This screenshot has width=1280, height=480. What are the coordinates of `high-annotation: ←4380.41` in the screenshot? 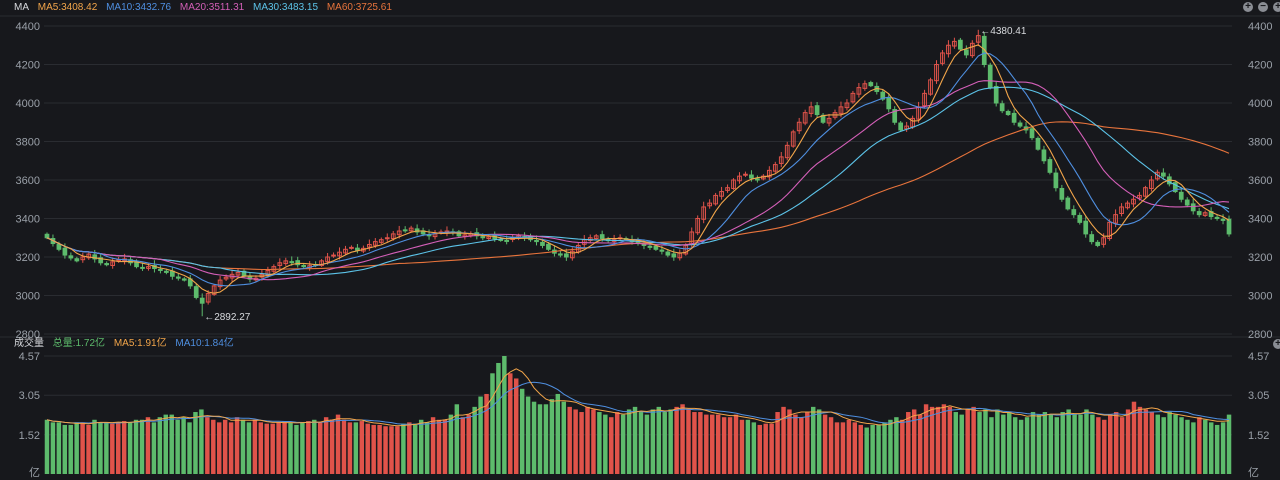 It's located at (1003, 31).